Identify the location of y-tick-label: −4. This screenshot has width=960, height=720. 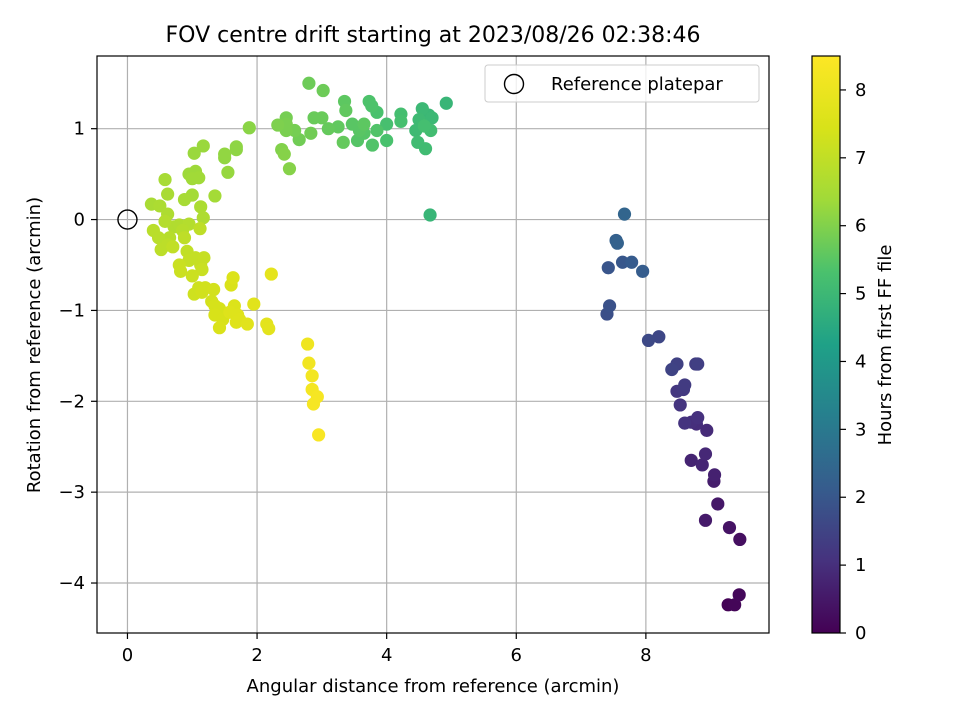
(71, 583).